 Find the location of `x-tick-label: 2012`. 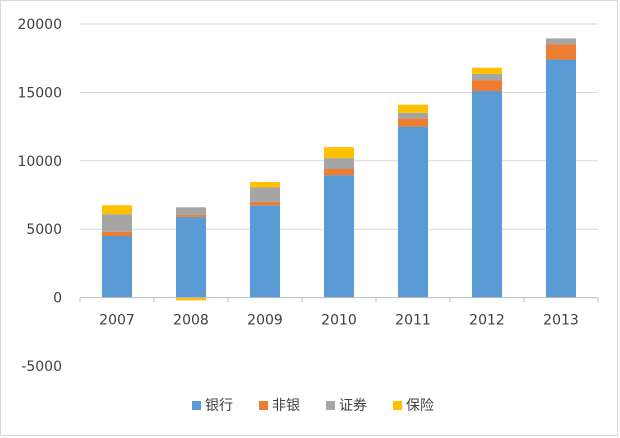

x-tick-label: 2012 is located at coordinates (487, 321).